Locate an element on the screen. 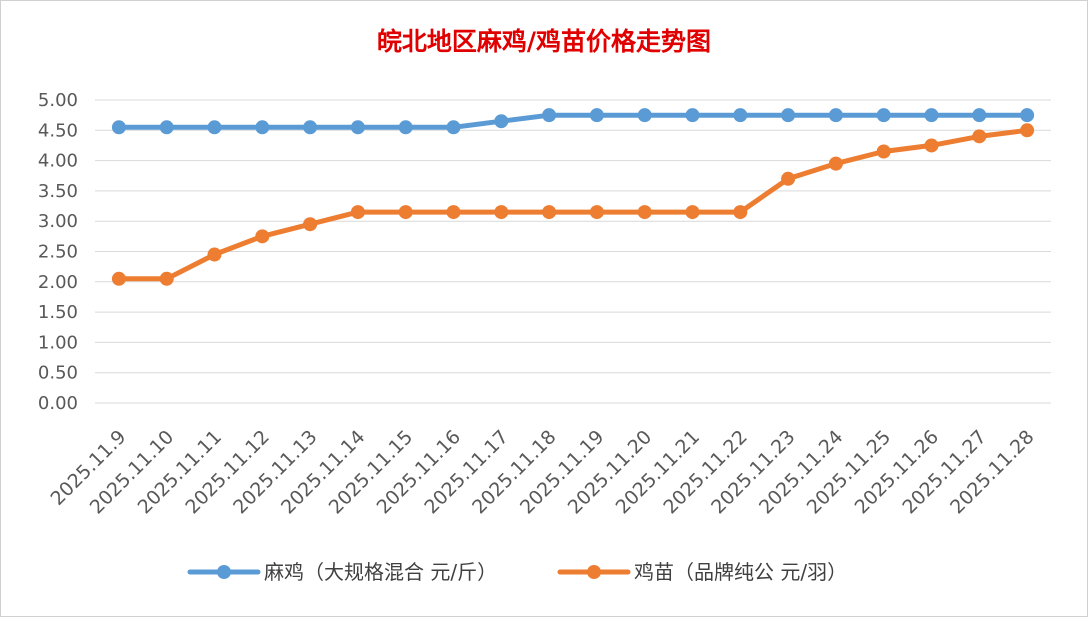  y-tick-label: 2.50 is located at coordinates (58, 252).